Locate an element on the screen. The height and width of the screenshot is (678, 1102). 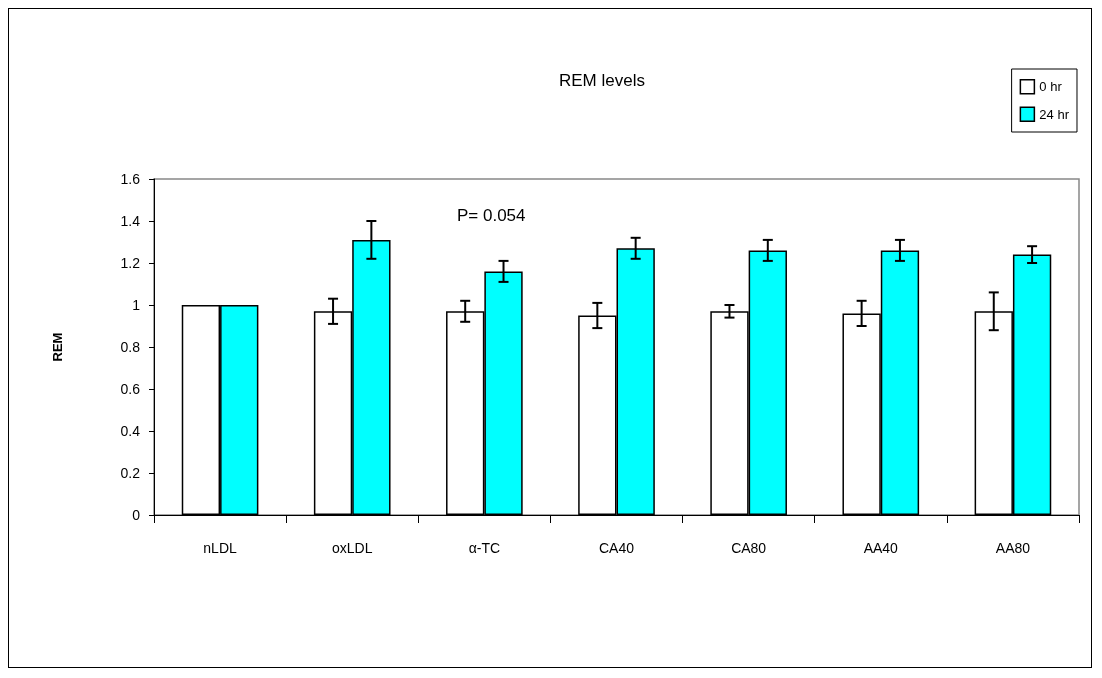
y-tick-label: 0.4 is located at coordinates (130, 431).